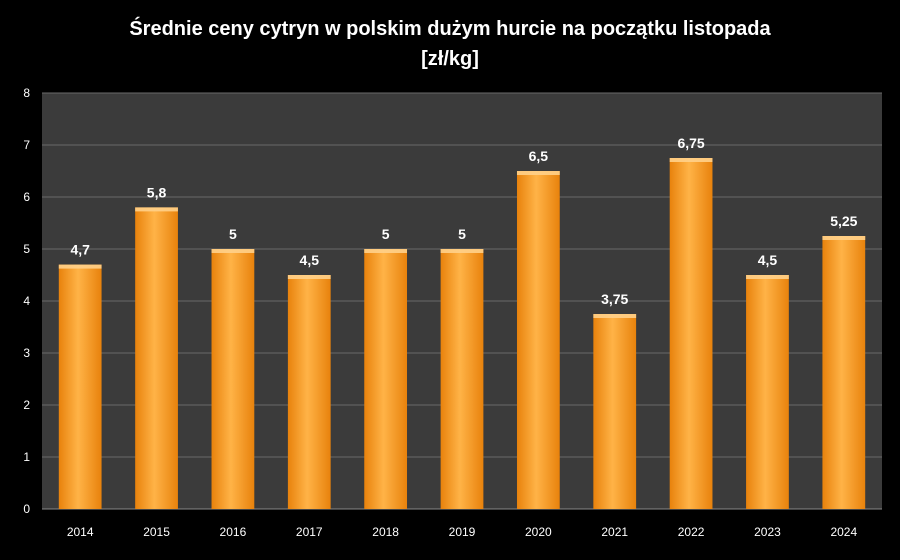  Describe the element at coordinates (80, 250) in the screenshot. I see `data-label: 4,7` at that location.